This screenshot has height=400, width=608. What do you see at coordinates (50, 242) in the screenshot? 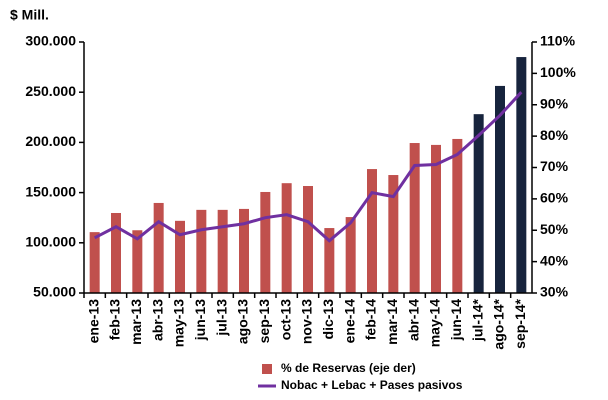
I see `y-tick-label: 100.000` at bounding box center [50, 242].